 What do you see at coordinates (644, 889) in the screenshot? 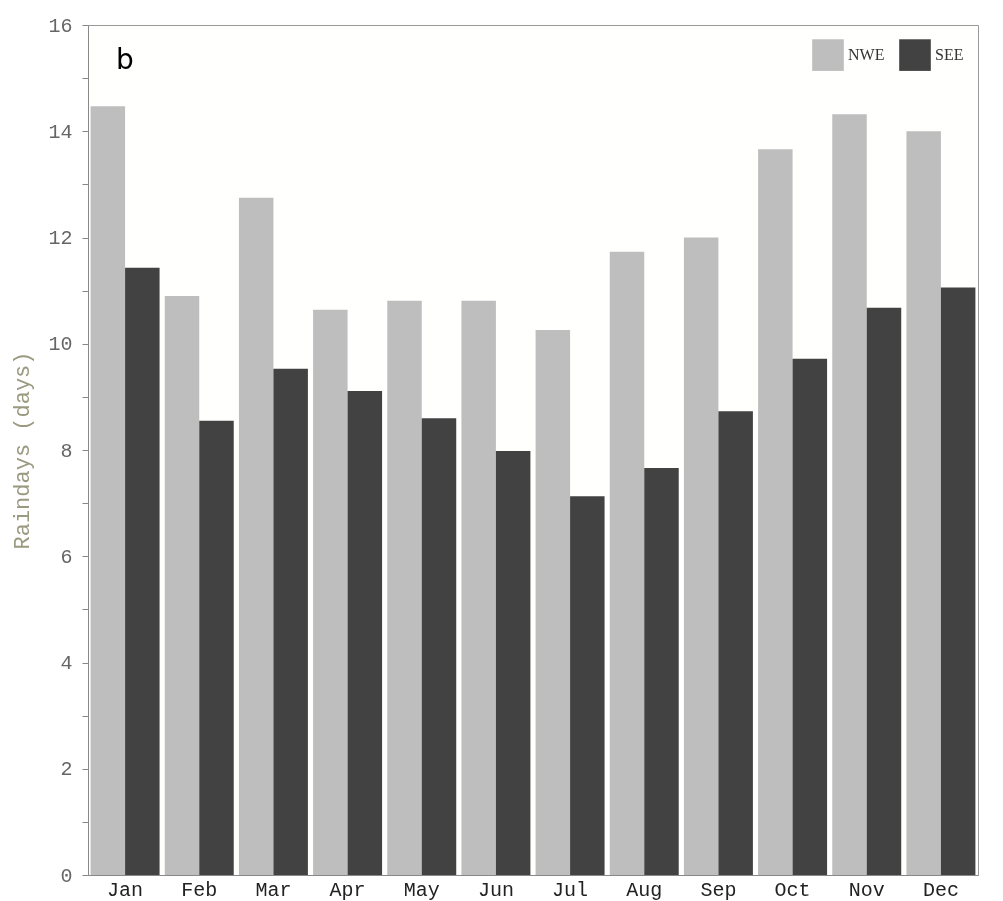
I see `x-tick-label: Aug` at bounding box center [644, 889].